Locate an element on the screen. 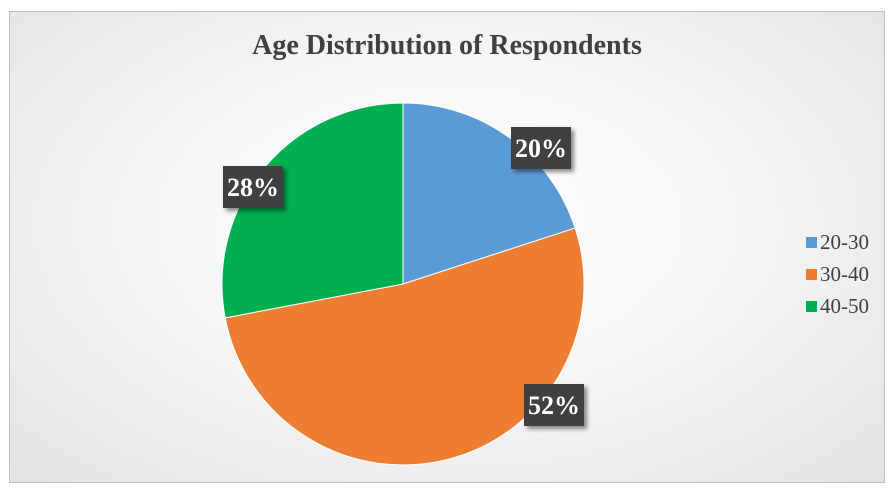 The image size is (896, 490). data-label-text: 52% is located at coordinates (554, 405).